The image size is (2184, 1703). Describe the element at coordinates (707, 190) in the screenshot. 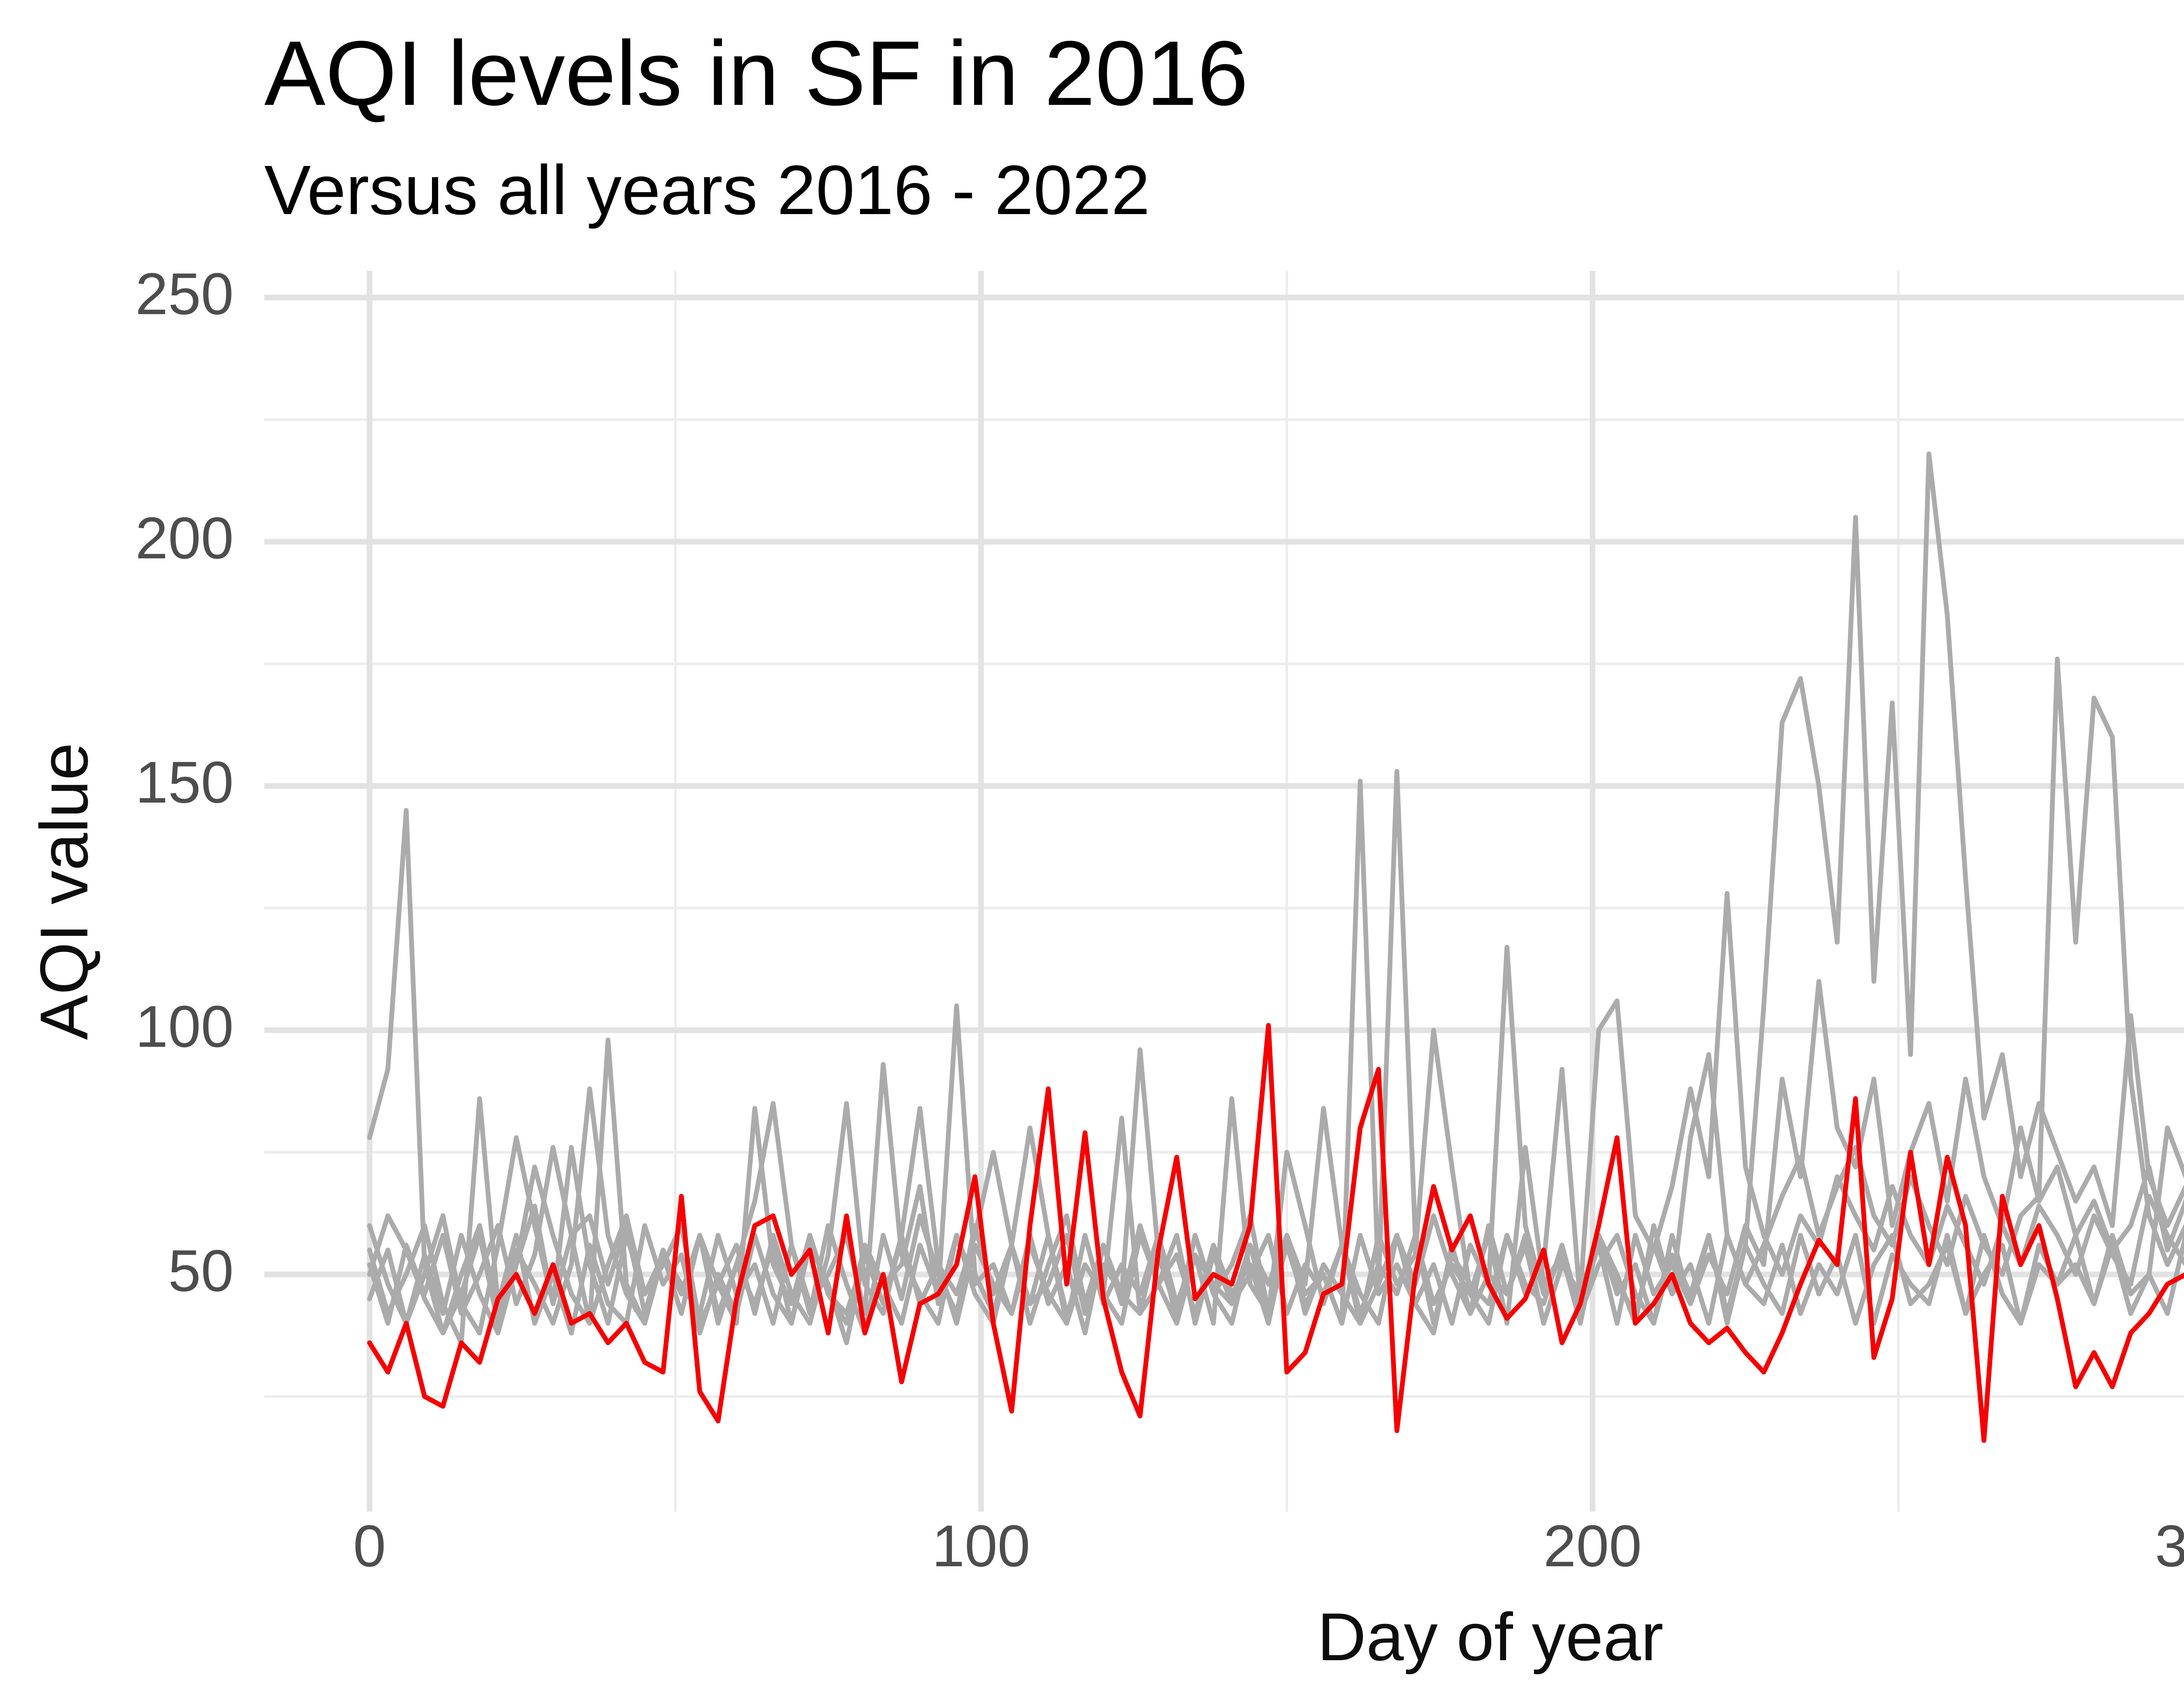

I see `chart-subtitle: Versus all years 2016 - 2022` at that location.